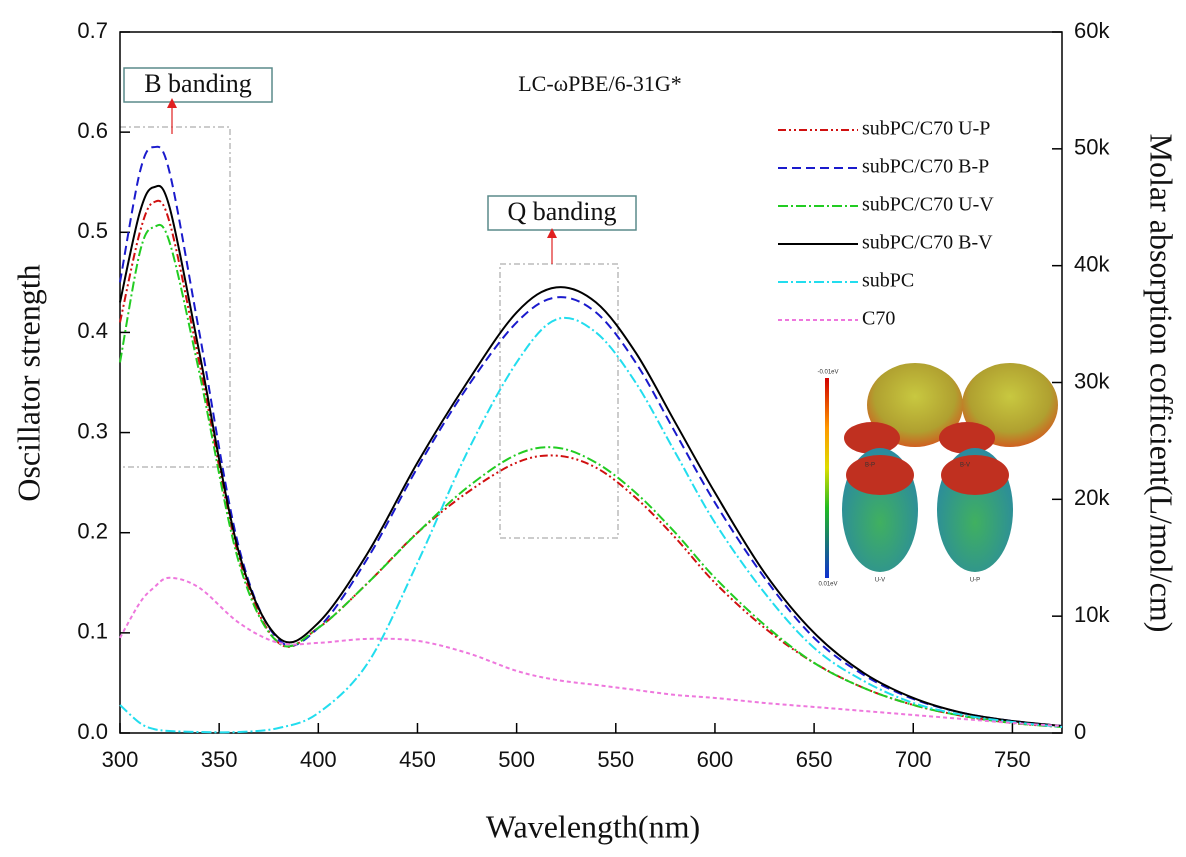  I want to click on q-band-label-box, so click(562, 213).